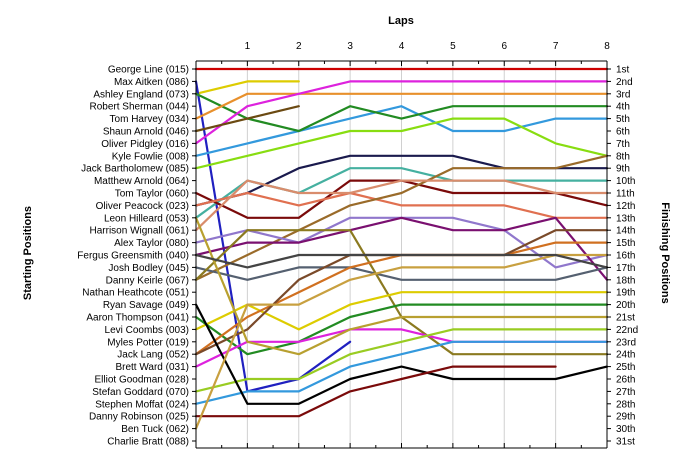  I want to click on y-axis-title-left: Starting Positions, so click(28, 253).